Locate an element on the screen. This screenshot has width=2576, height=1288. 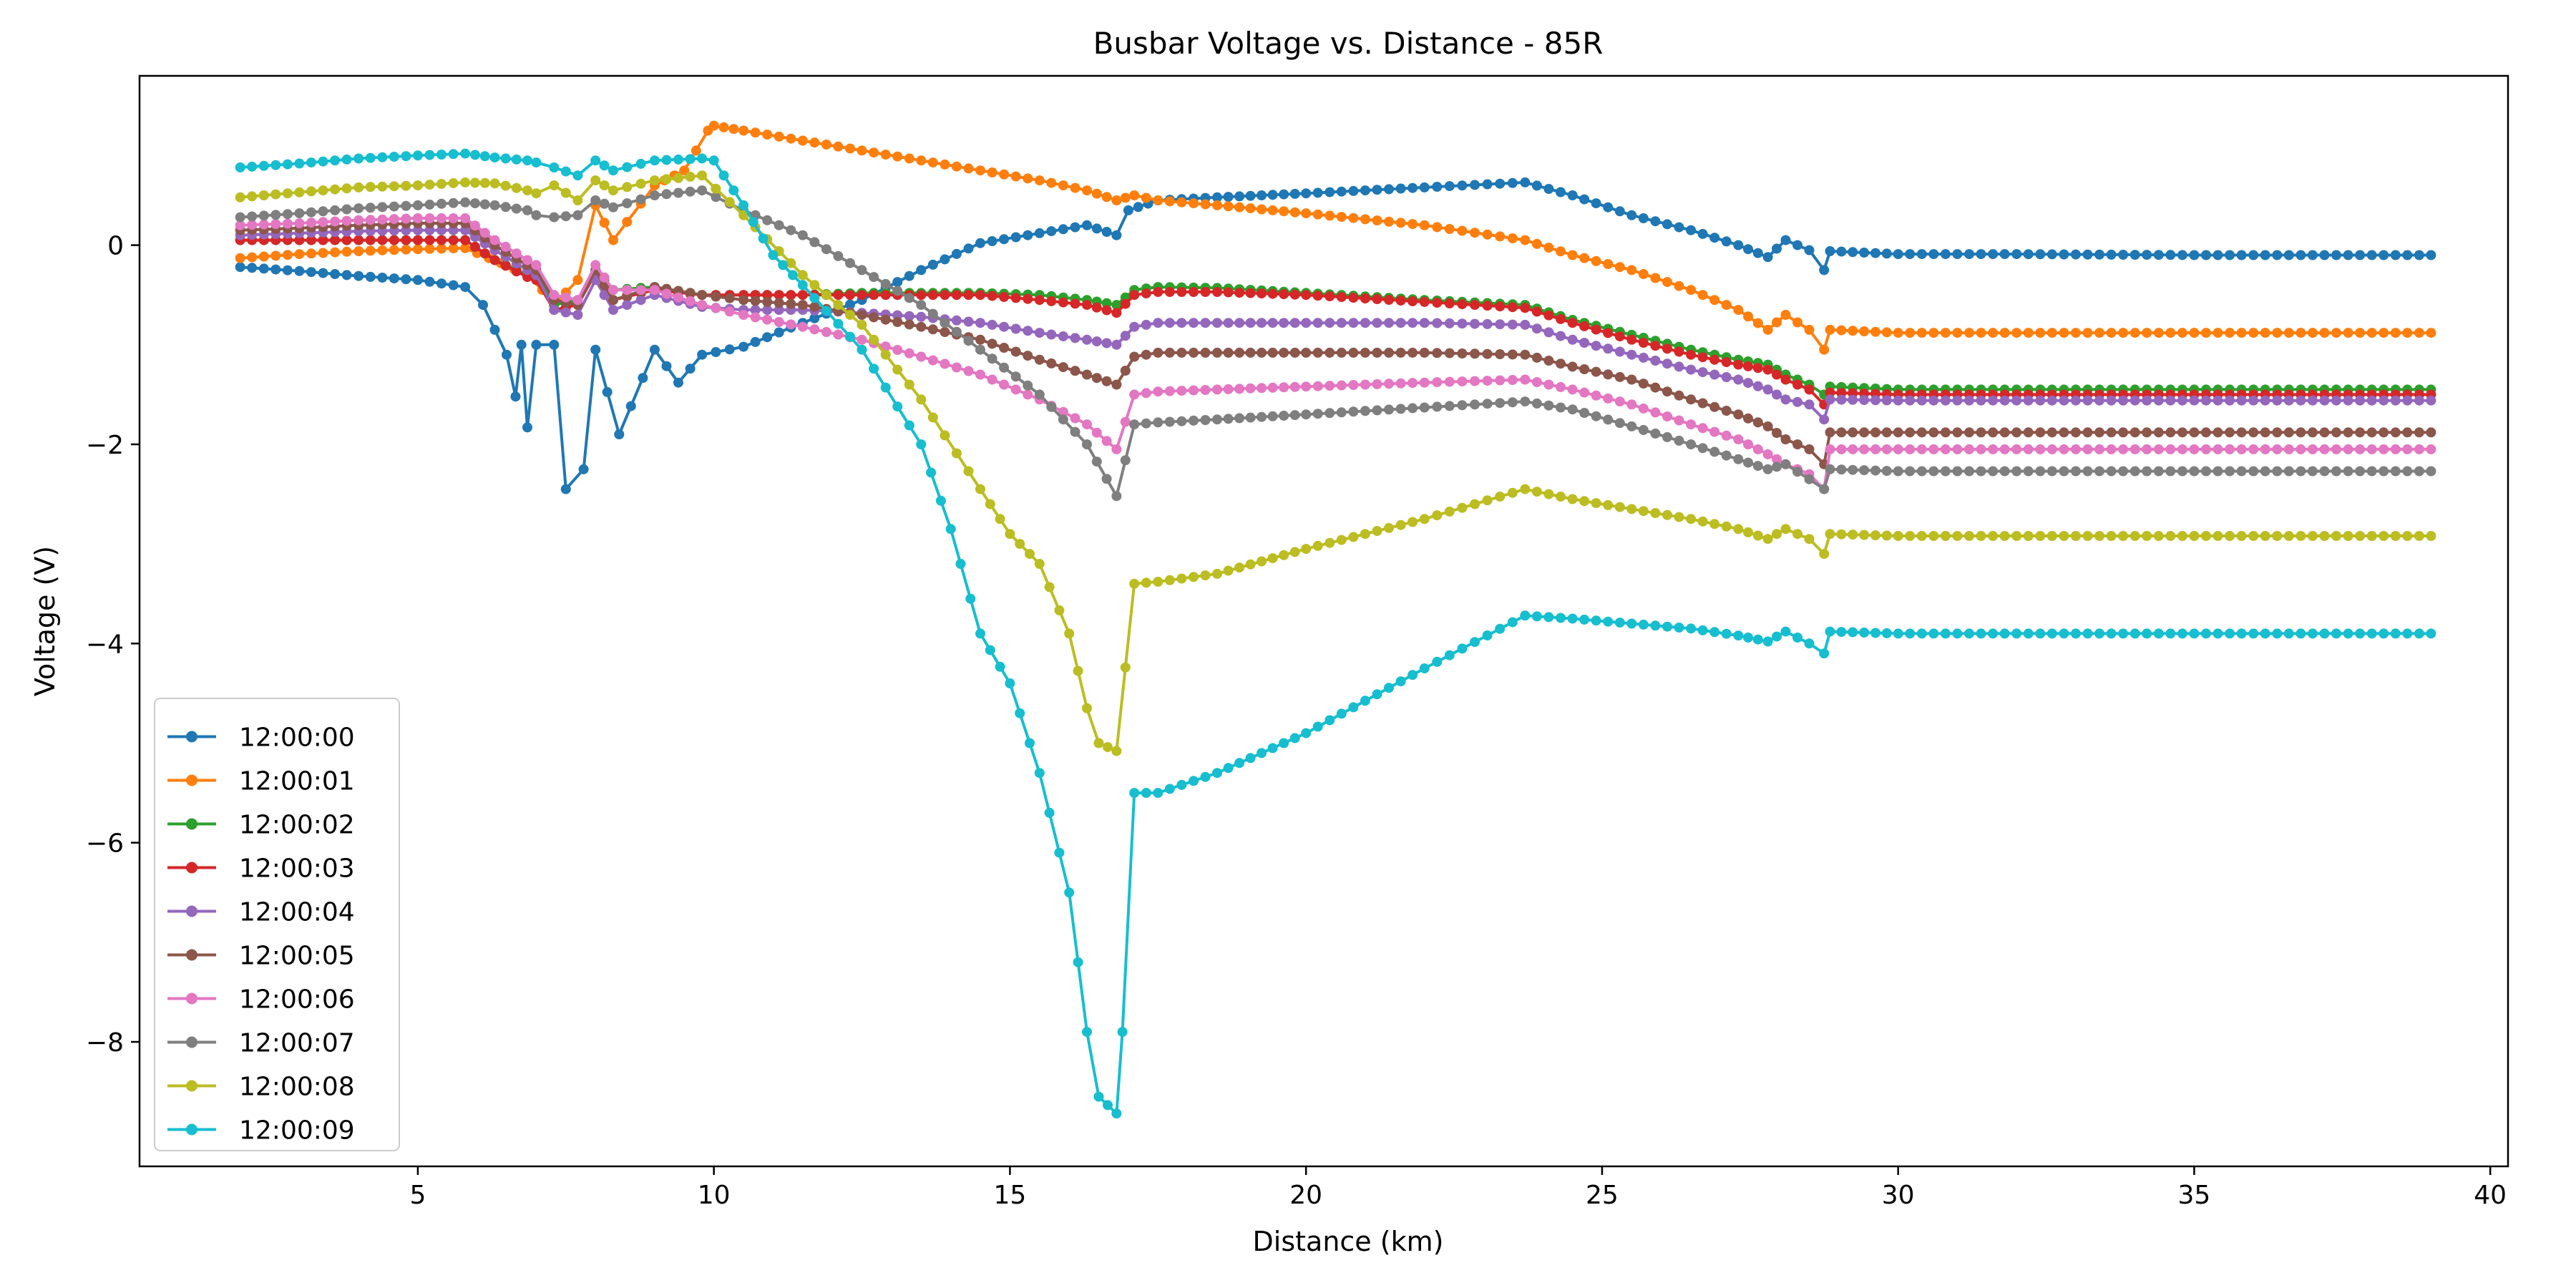
chart-title: Busbar Voltage vs. Distance - 85R is located at coordinates (1348, 43).